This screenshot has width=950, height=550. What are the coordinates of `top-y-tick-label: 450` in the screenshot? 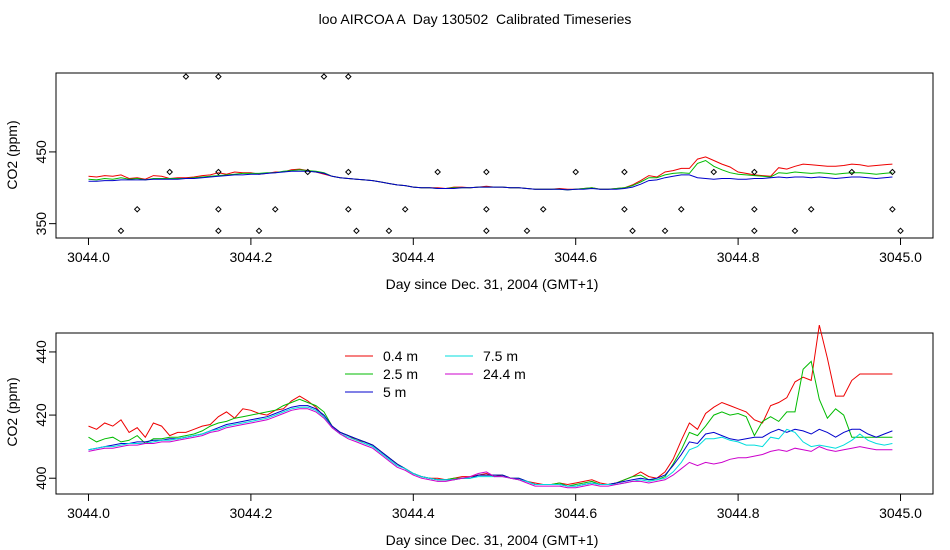 It's located at (41, 152).